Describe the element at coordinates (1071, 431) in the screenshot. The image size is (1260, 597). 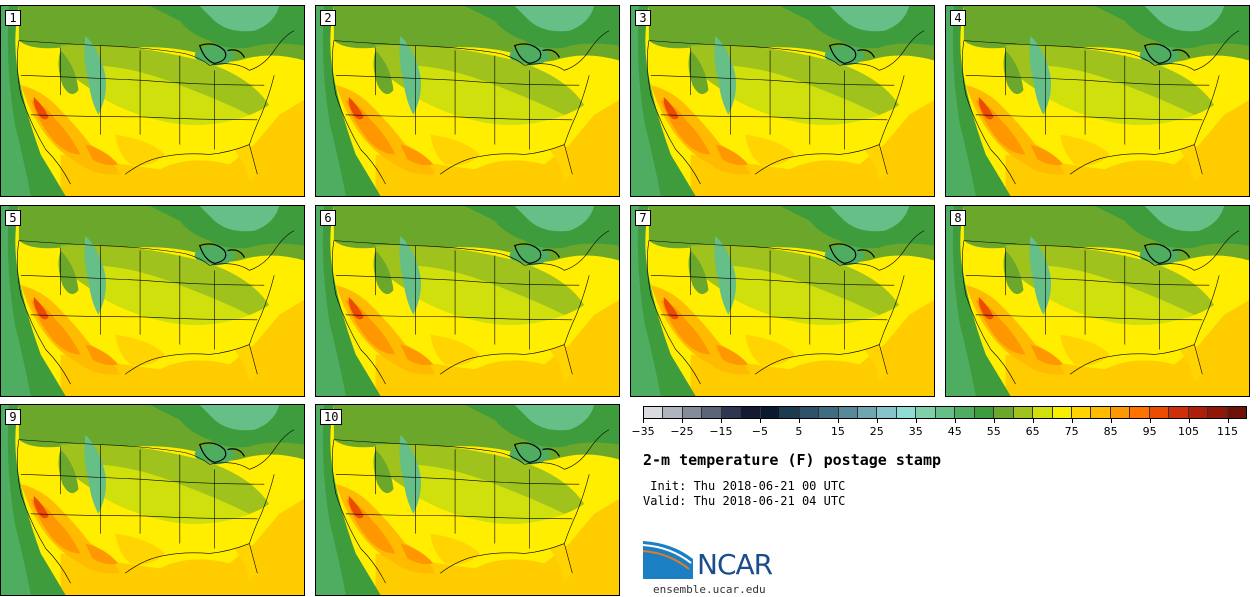
I see `colorbar-tick-label: 75` at that location.